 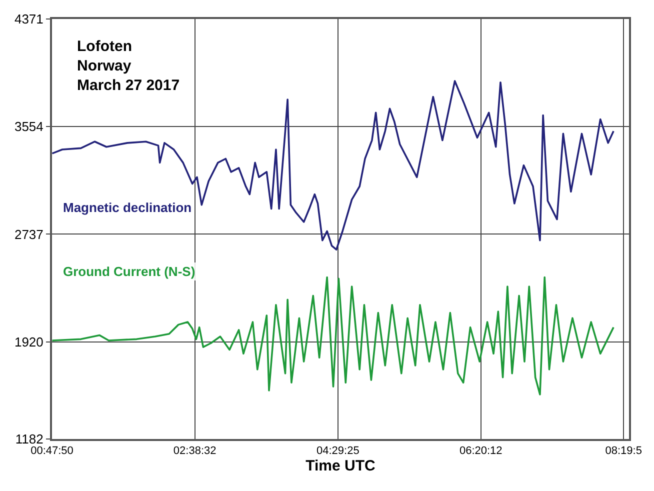 What do you see at coordinates (128, 66) in the screenshot?
I see `annotation: Lofoten Norway March 27 2017` at bounding box center [128, 66].